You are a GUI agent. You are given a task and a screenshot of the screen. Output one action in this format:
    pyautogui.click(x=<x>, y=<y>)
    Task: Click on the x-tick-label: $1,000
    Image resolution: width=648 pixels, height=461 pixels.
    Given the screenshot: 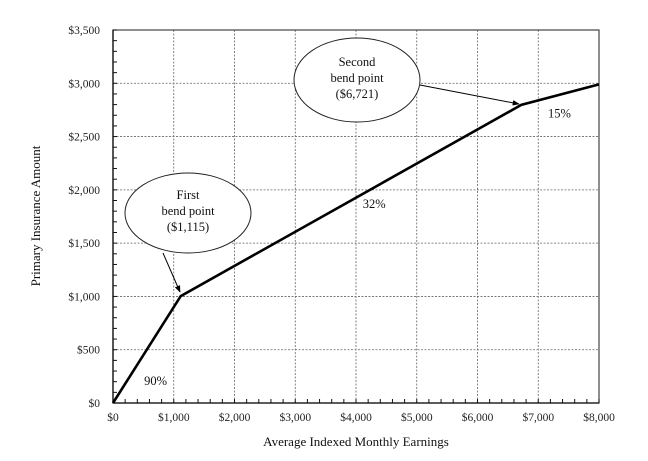 What is the action you would take?
    pyautogui.click(x=174, y=417)
    